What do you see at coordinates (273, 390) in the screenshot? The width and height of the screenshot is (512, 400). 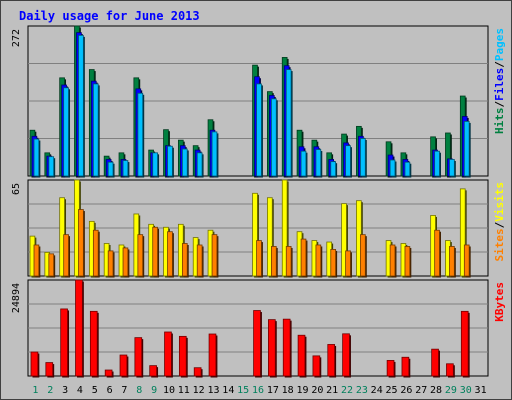 I see `x-tick-day-17: 17` at bounding box center [273, 390].